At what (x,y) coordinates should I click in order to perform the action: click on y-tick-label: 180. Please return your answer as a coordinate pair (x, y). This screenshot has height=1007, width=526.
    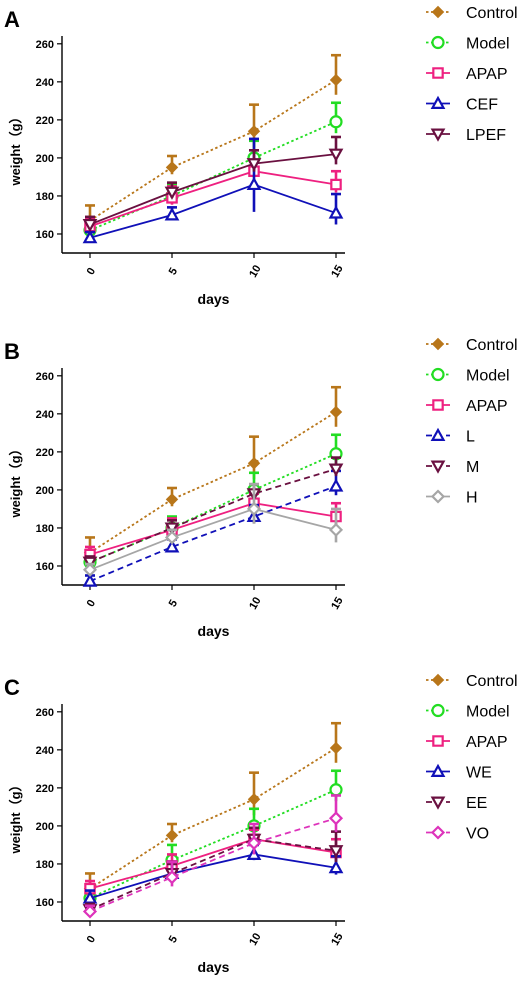
    Looking at the image, I should click on (45, 197).